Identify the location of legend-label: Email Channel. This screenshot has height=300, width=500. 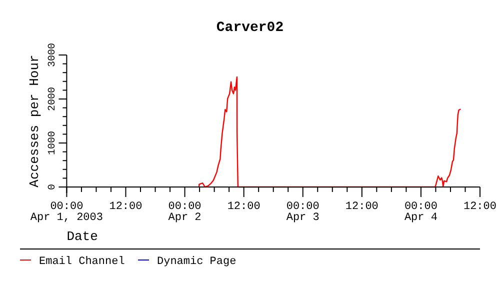
(82, 262).